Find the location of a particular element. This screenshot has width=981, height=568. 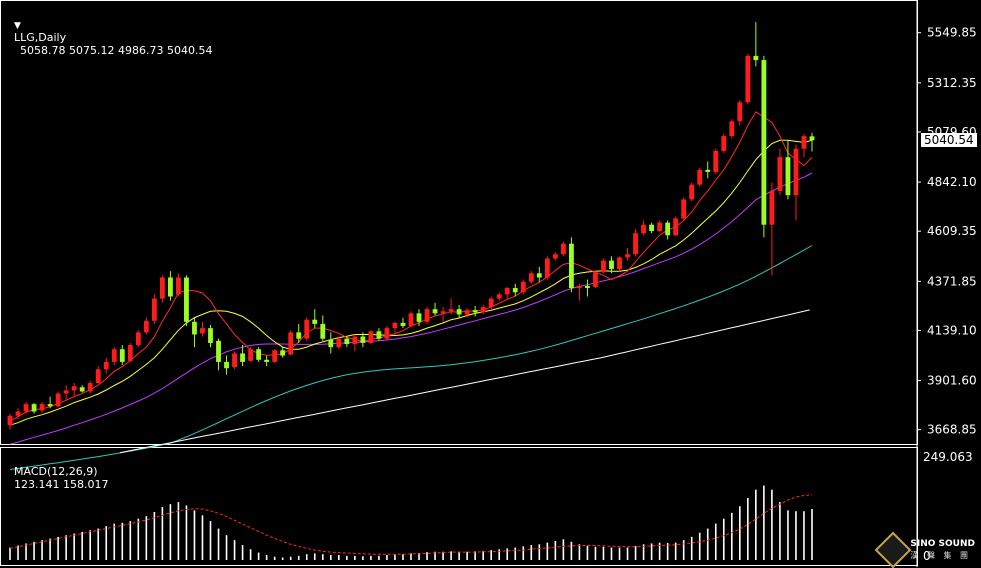

macd-signal-line is located at coordinates (411, 524).